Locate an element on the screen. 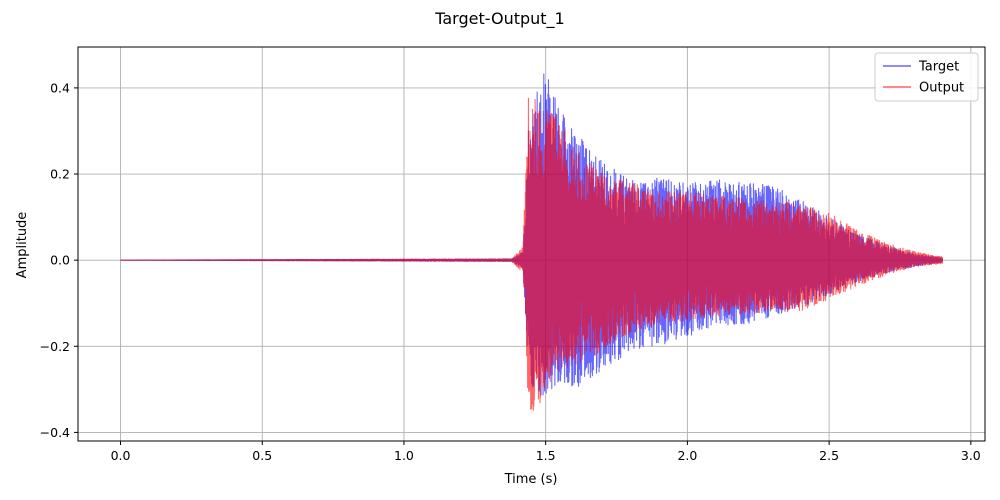  x-tick-label: 0.5 is located at coordinates (262, 455).